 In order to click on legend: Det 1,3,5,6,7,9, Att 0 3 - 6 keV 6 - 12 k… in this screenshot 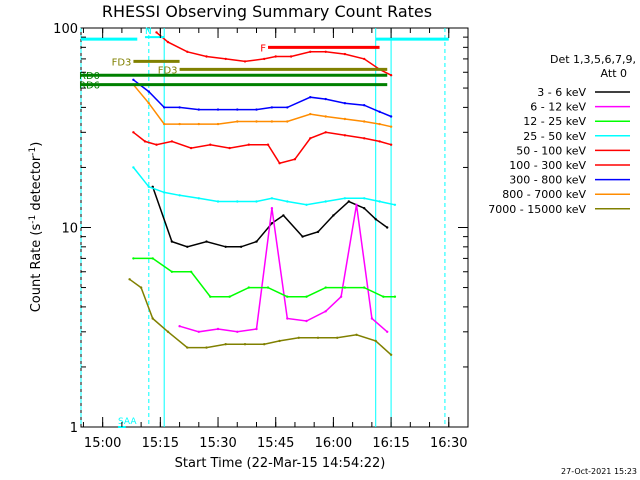, I will do `click(562, 134)`.